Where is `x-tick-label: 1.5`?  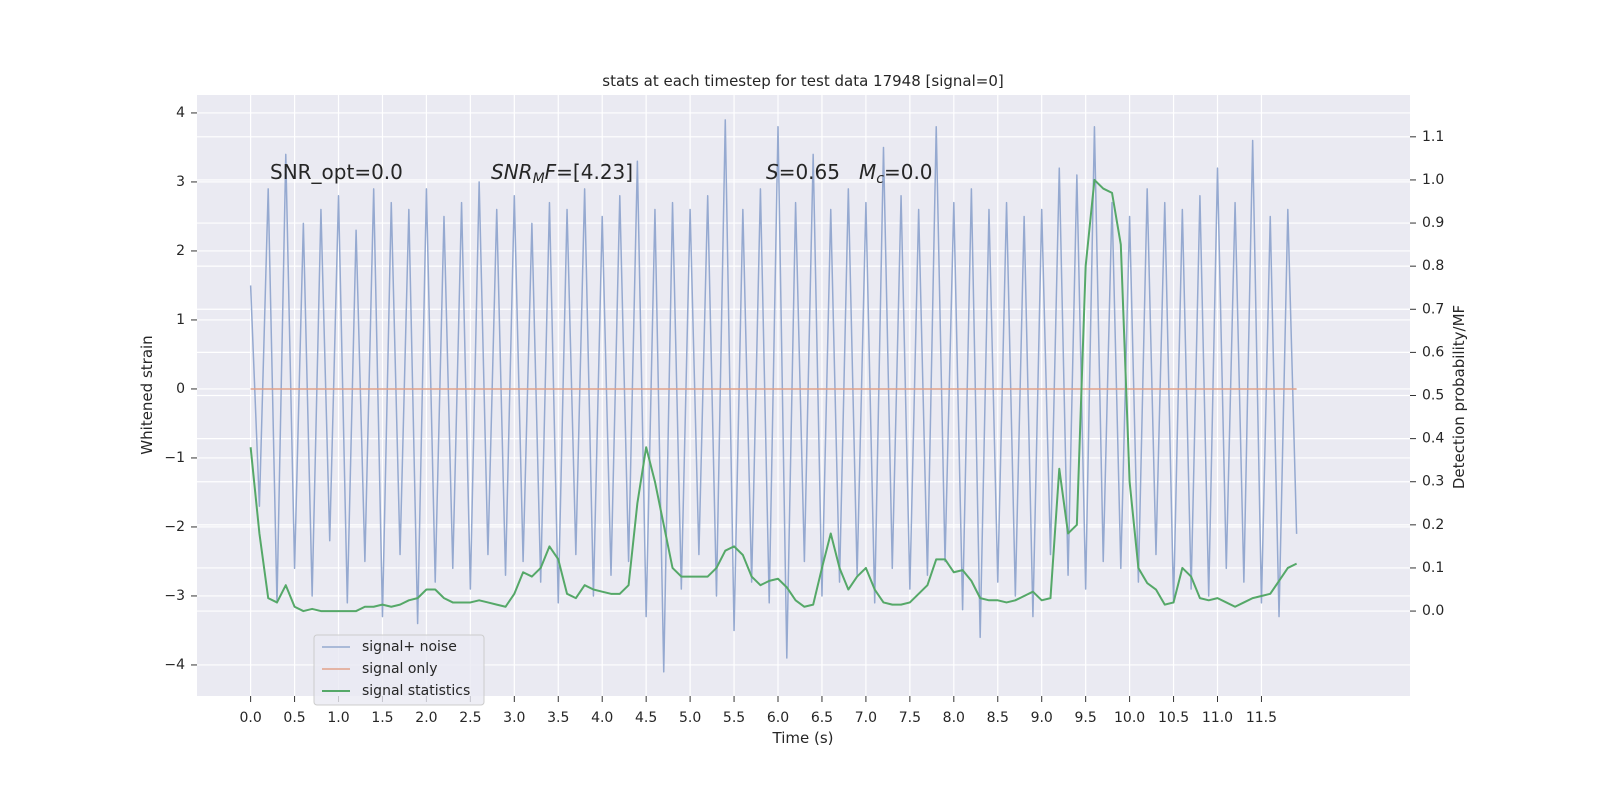 x-tick-label: 1.5 is located at coordinates (382, 718).